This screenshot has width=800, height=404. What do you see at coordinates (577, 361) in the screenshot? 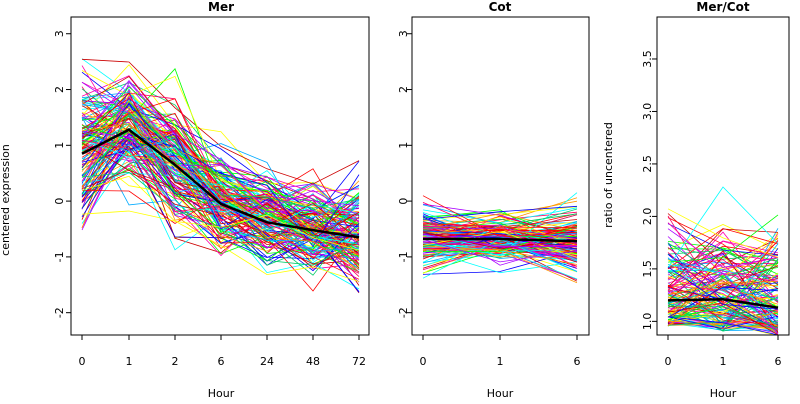
I see `x-tick-label: 6` at bounding box center [577, 361].